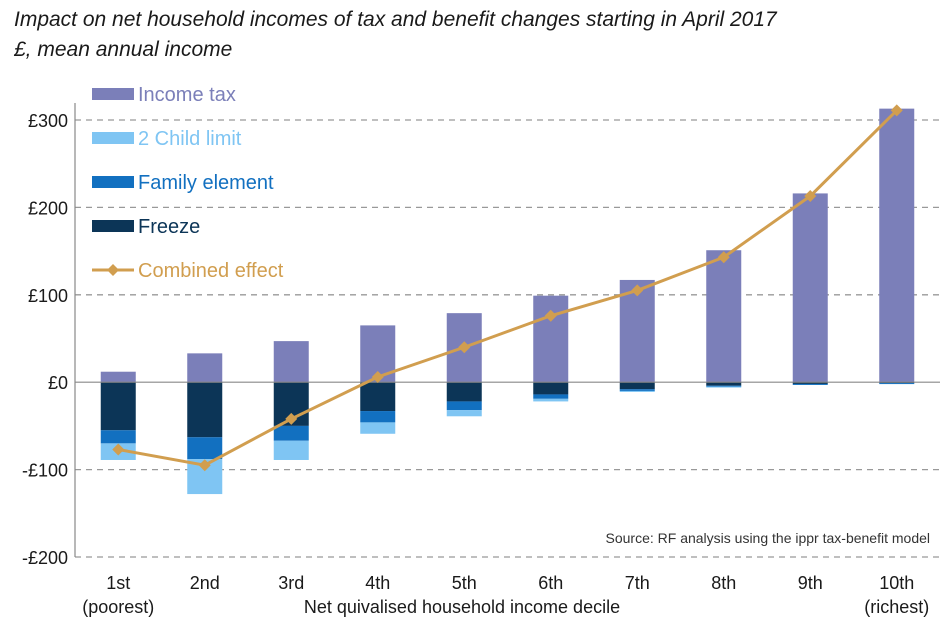 This screenshot has height=622, width=945. I want to click on x-tick-label: 9th, so click(810, 583).